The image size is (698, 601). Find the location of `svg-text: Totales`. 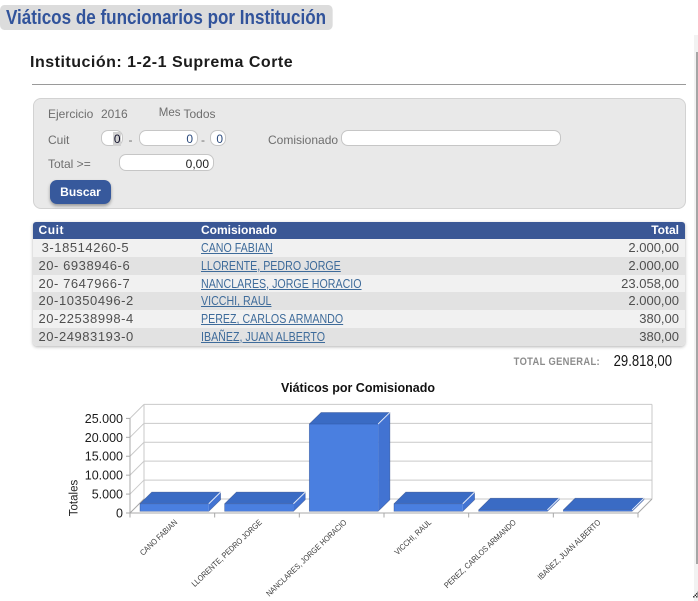

svg-text: Totales is located at coordinates (75, 498).